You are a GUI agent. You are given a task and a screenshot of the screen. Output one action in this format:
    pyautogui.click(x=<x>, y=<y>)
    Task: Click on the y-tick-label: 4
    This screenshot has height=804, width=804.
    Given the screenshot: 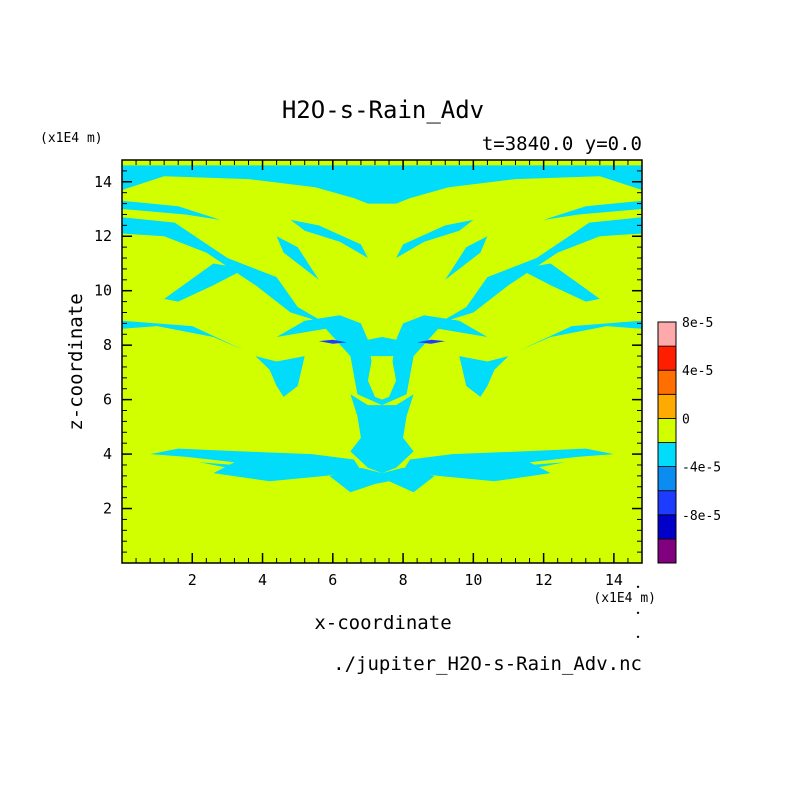 What is the action you would take?
    pyautogui.click(x=107, y=454)
    